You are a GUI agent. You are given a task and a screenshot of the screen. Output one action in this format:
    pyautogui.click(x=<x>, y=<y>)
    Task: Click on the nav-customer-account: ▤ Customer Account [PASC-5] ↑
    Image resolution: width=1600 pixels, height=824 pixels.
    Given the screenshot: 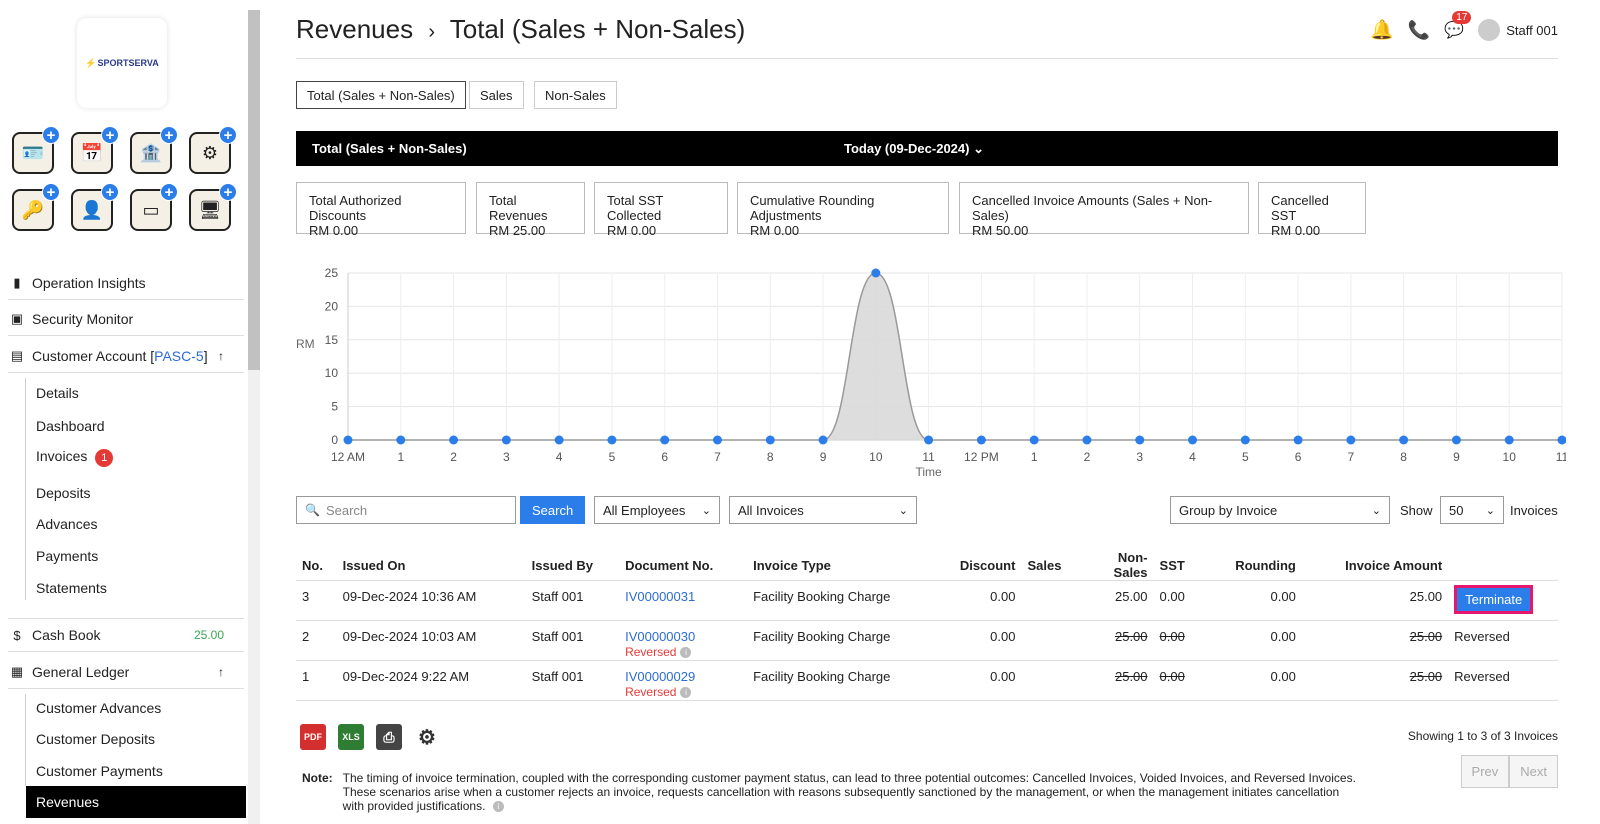 What is the action you would take?
    pyautogui.click(x=126, y=356)
    